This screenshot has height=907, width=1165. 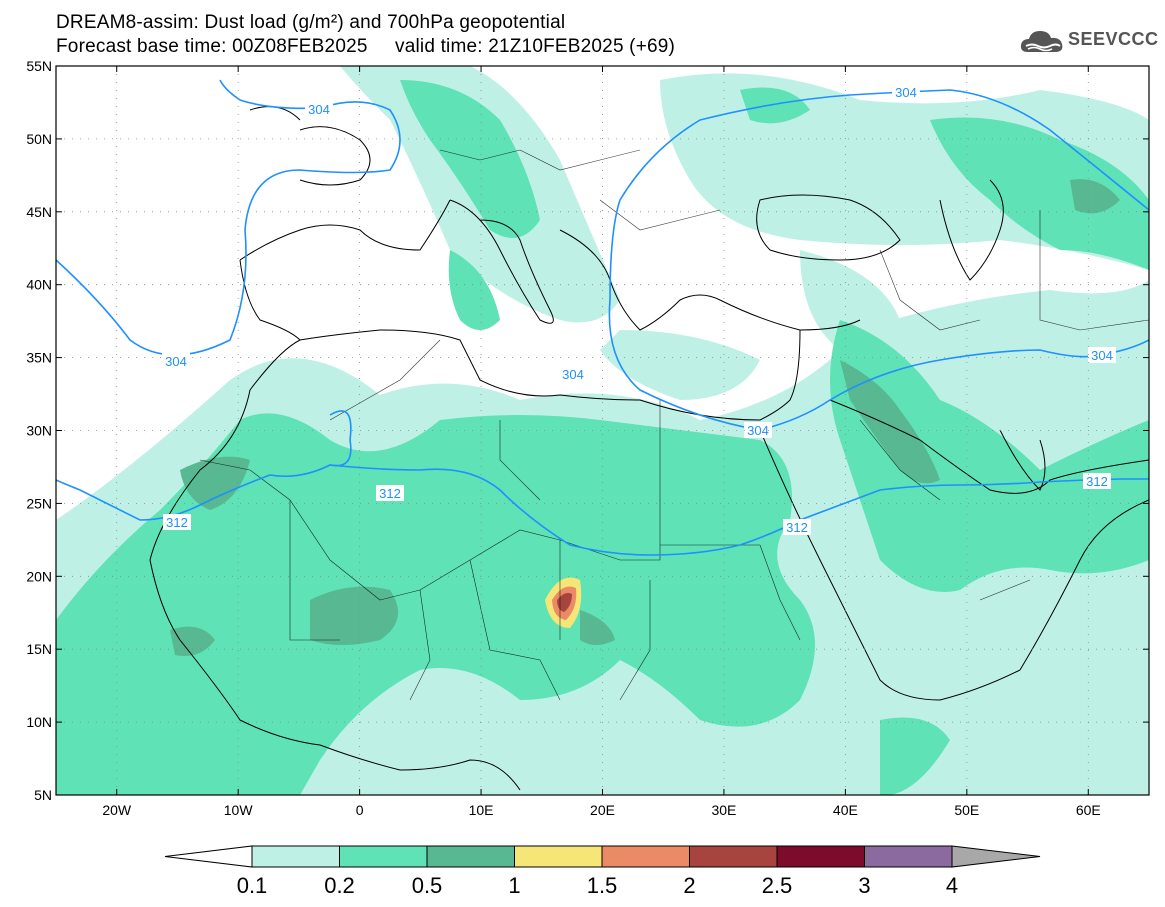 What do you see at coordinates (39, 503) in the screenshot?
I see `lat-tick-label: 25N` at bounding box center [39, 503].